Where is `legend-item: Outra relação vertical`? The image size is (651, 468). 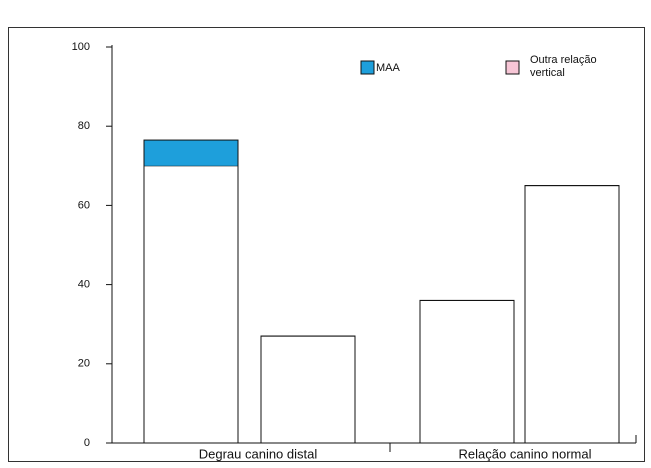 legend-item: Outra relação vertical is located at coordinates (563, 66).